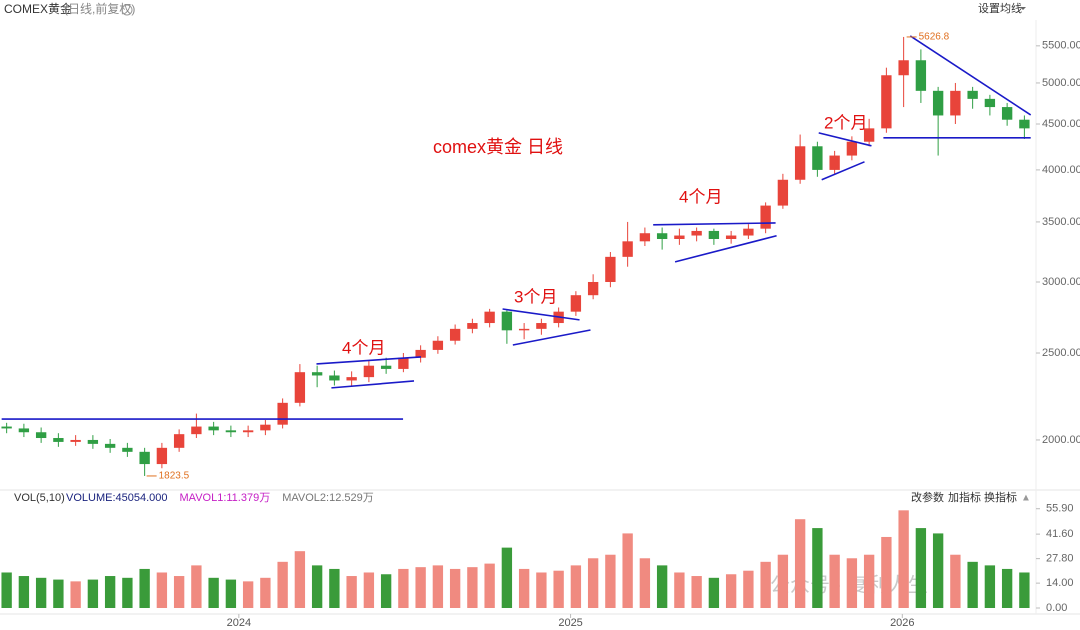  Describe the element at coordinates (1000, 497) in the screenshot. I see `toolbar-button: 换指标` at that location.